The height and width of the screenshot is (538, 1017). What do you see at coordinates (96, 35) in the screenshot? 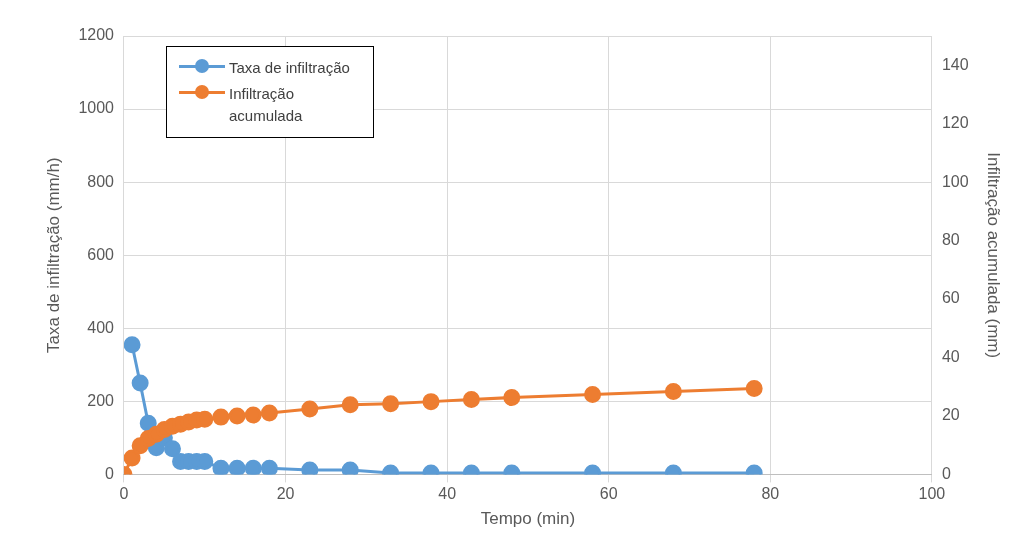
I see `y-tick-label: 1200` at bounding box center [96, 35].